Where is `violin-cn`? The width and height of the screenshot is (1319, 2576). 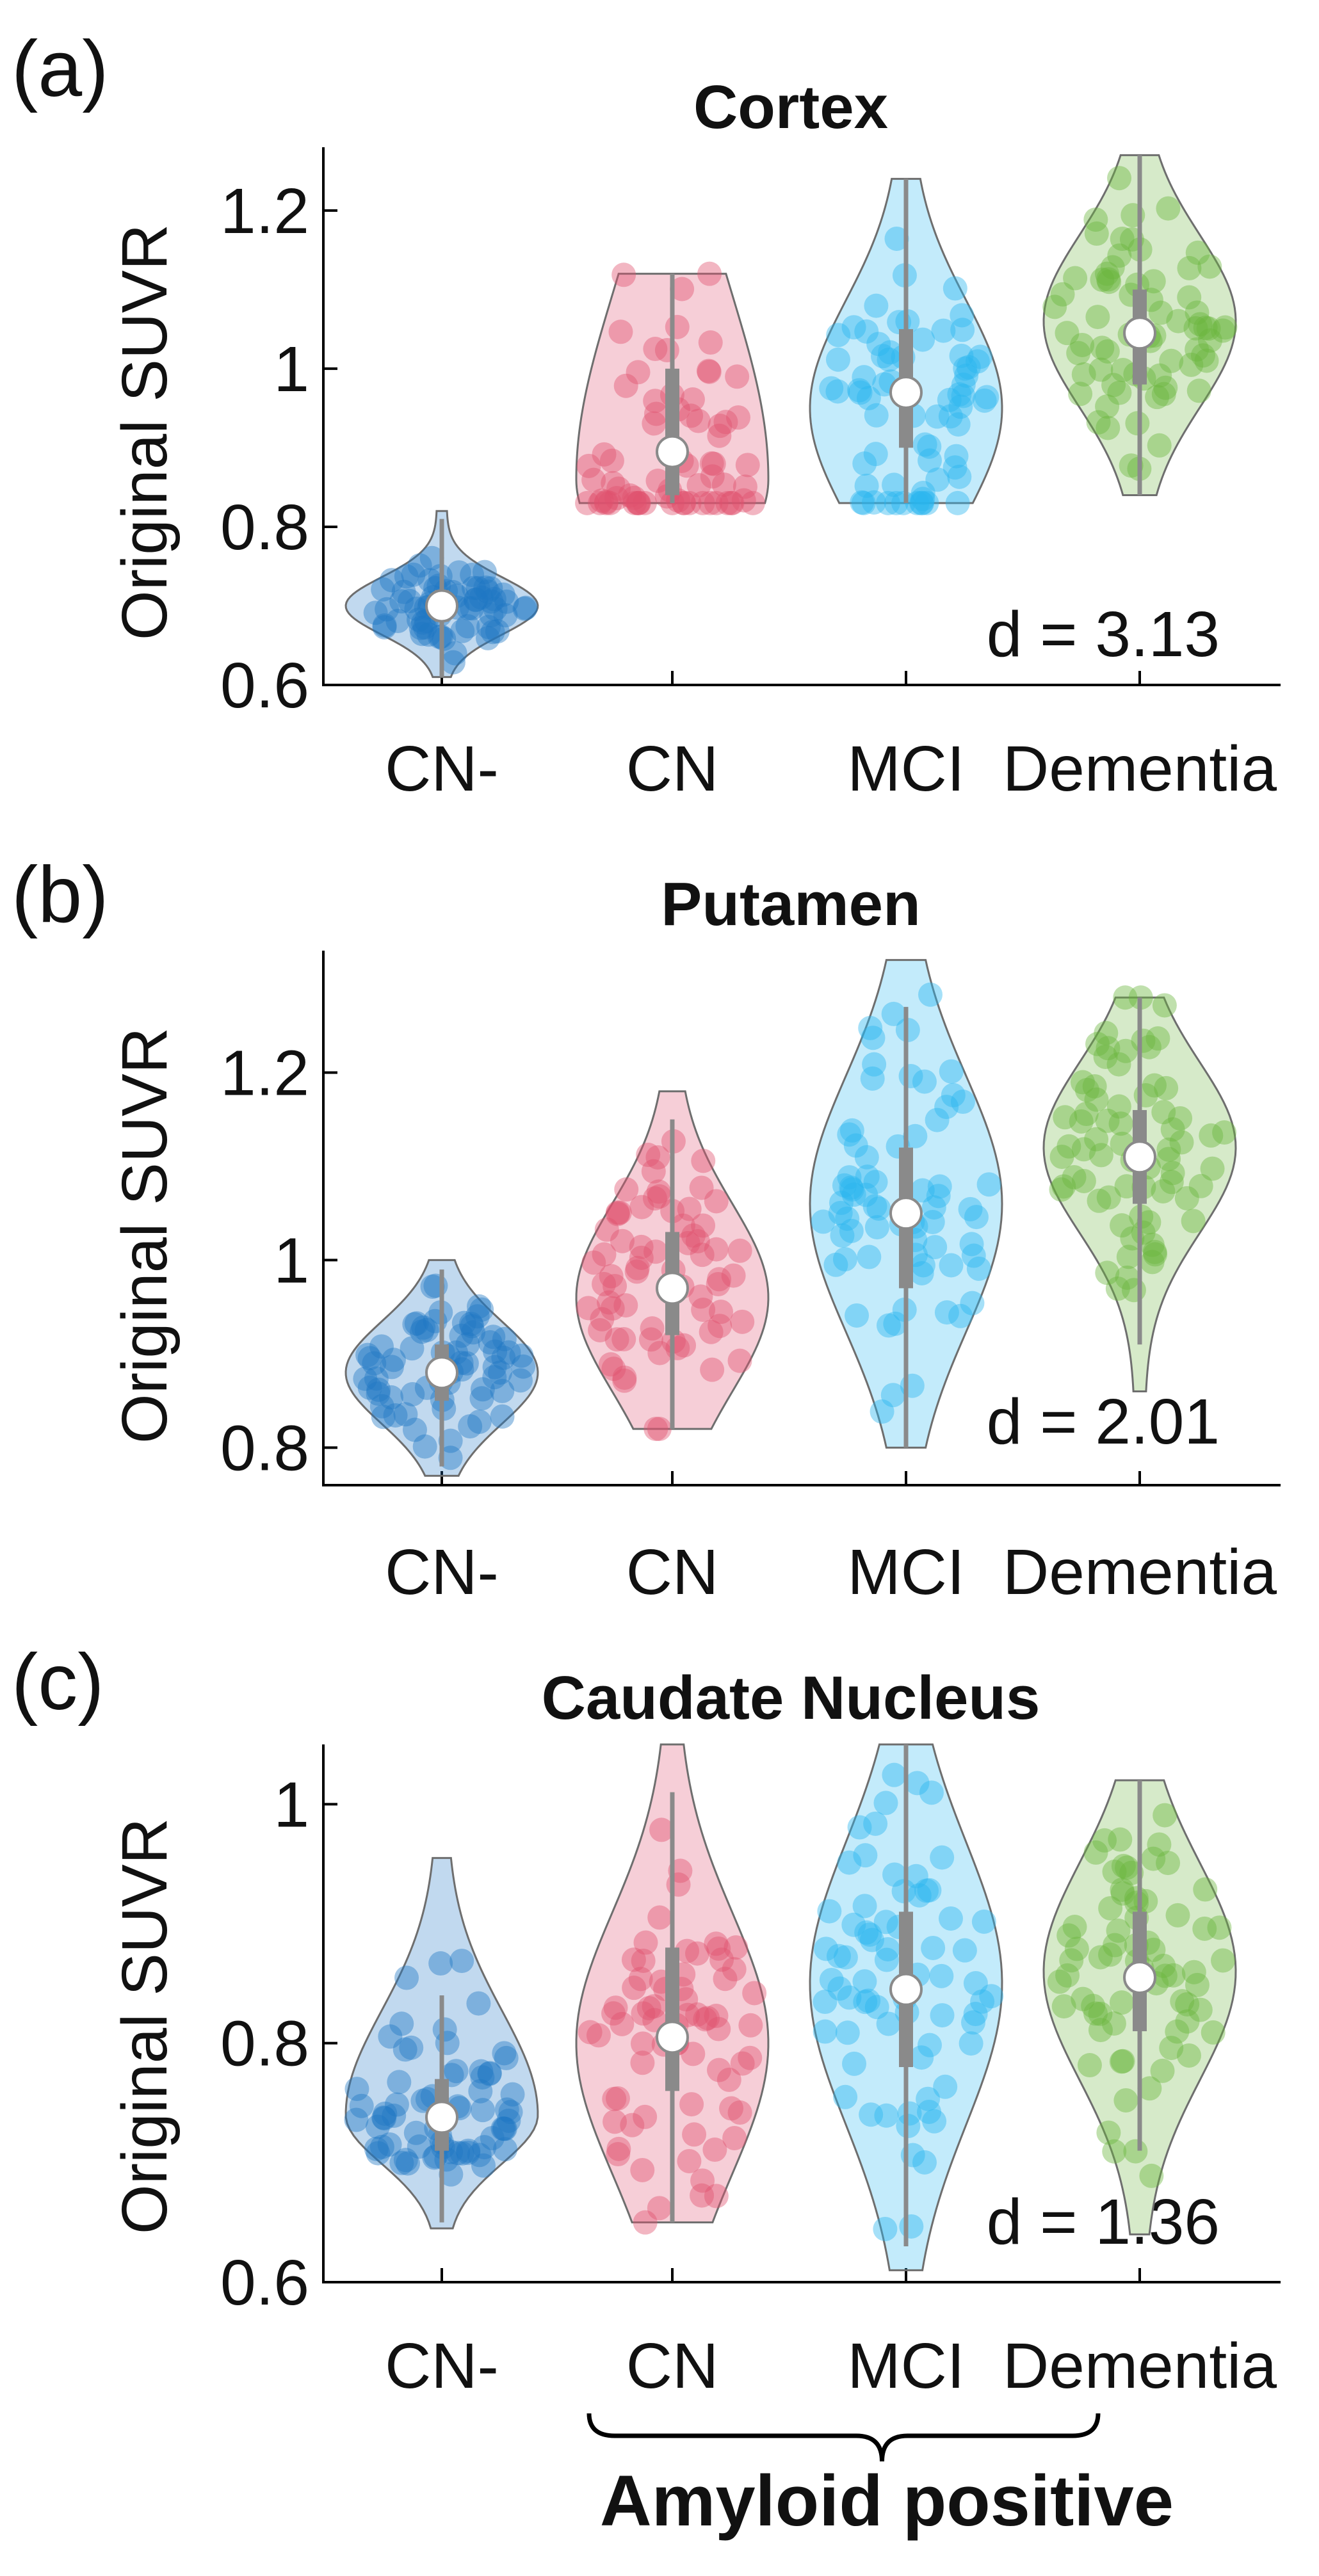 violin-cn is located at coordinates (442, 2043).